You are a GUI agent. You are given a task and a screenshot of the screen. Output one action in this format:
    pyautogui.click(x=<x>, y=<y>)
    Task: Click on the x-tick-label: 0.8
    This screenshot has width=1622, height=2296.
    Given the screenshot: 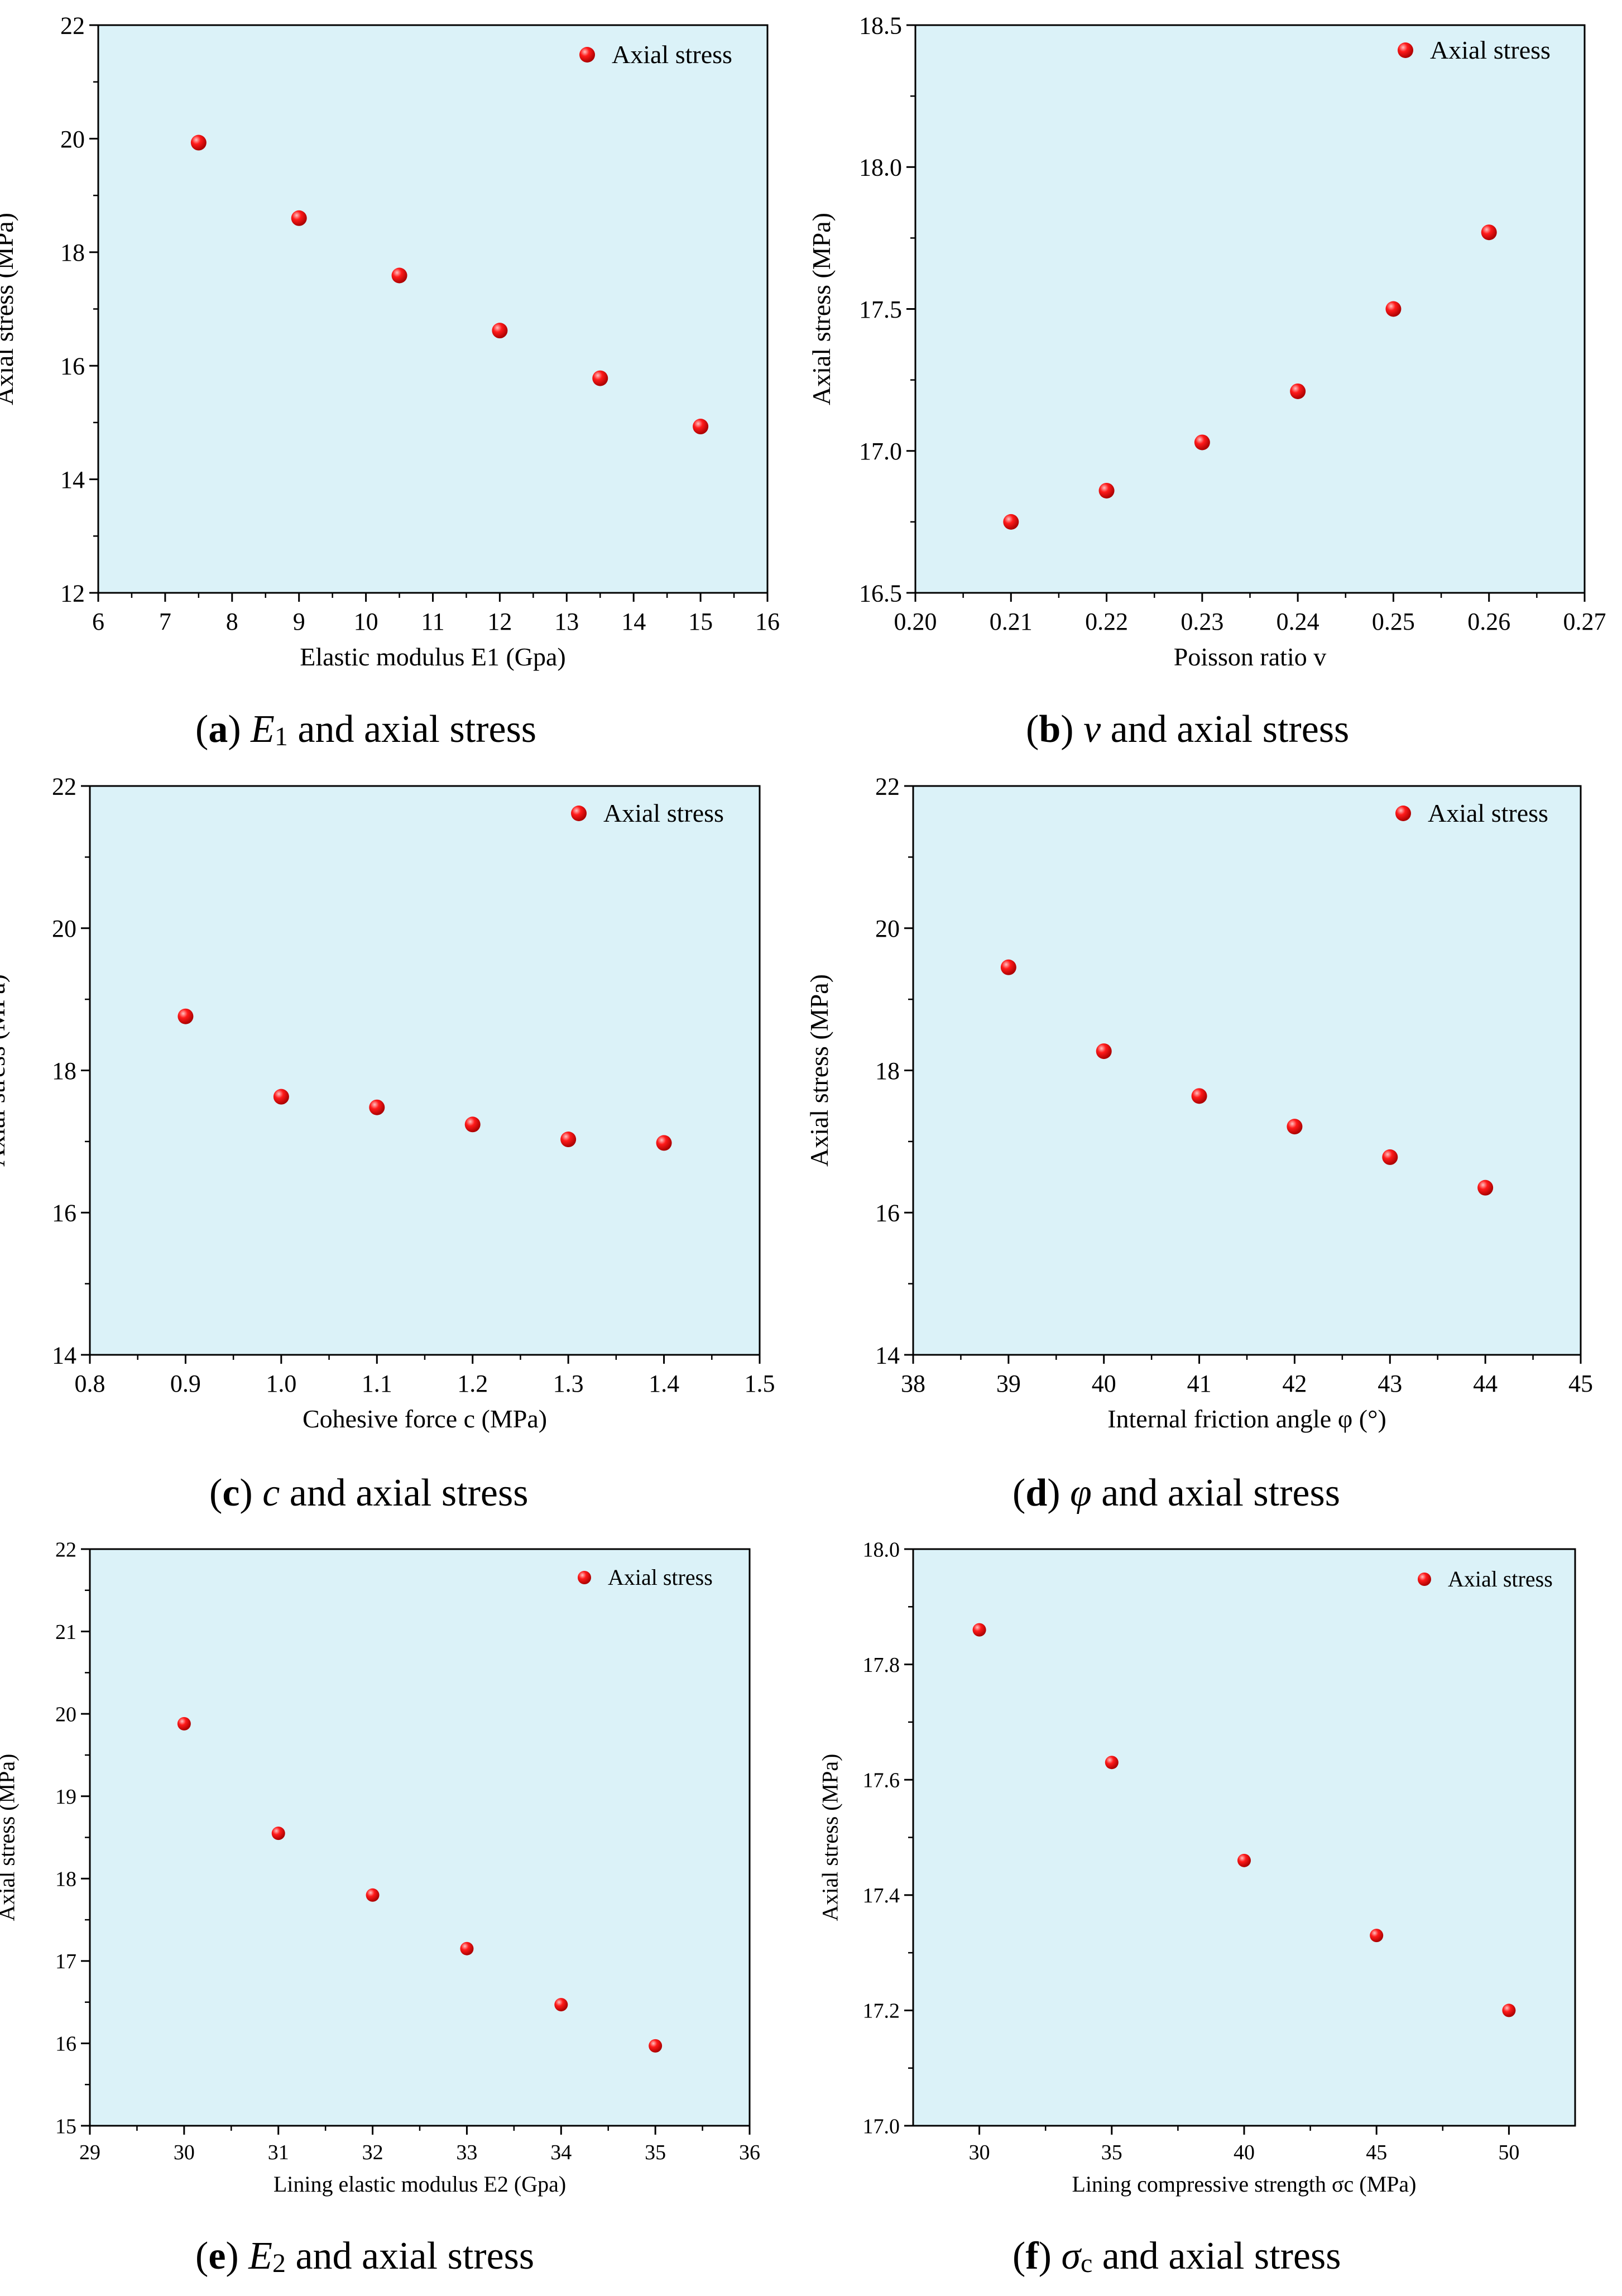 What is the action you would take?
    pyautogui.click(x=90, y=1384)
    